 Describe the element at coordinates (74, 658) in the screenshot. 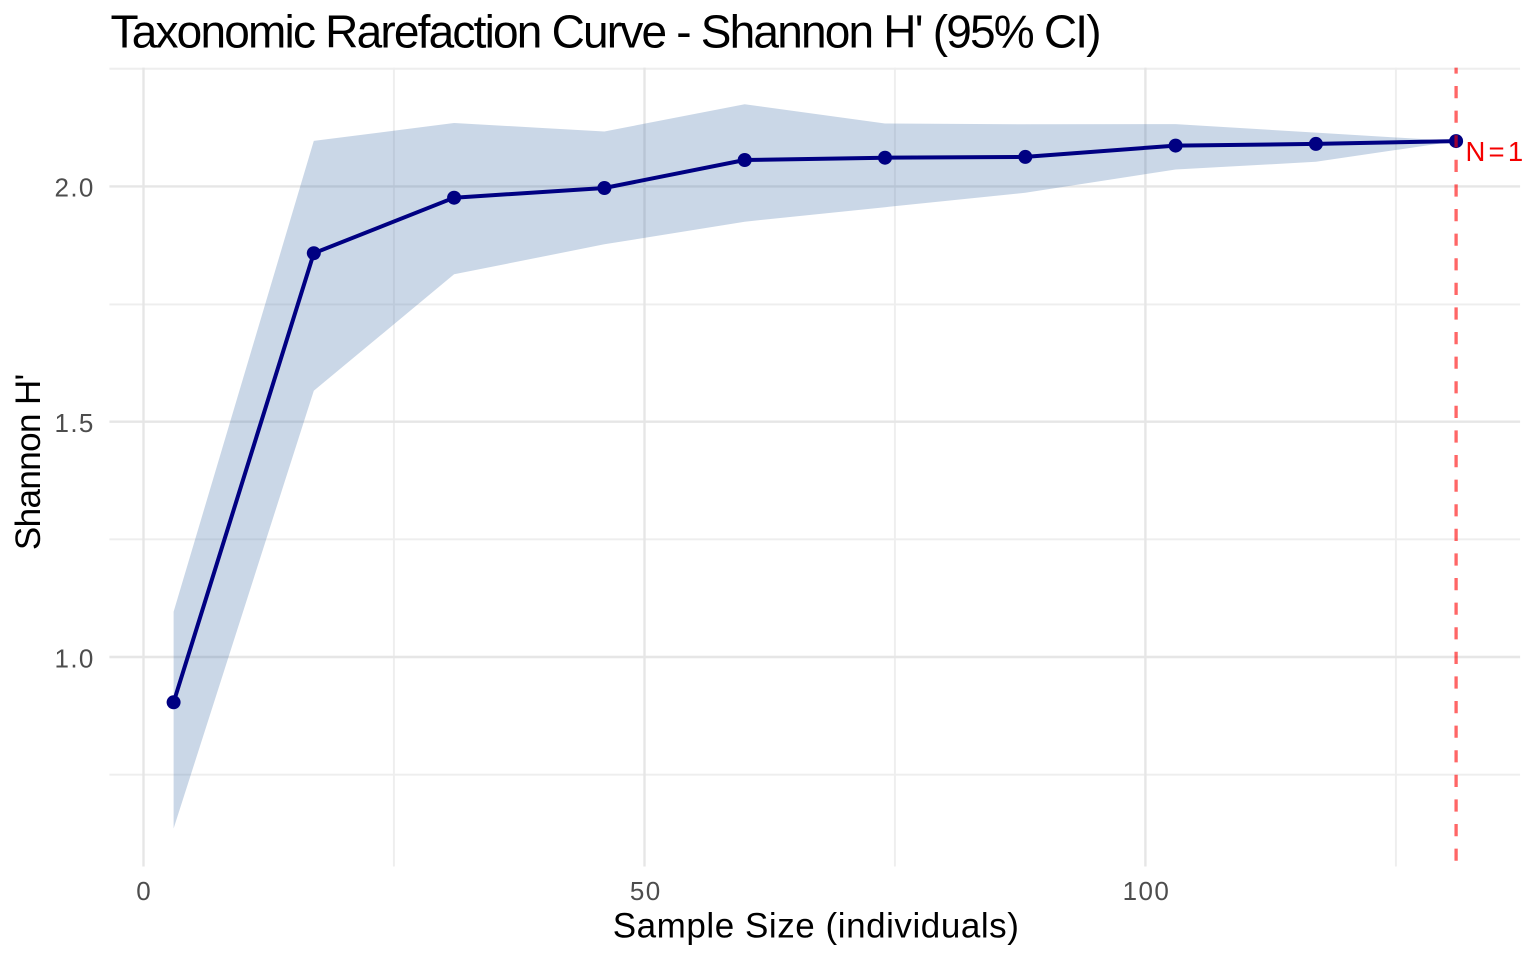

I see `svg-text: 1.0` at that location.